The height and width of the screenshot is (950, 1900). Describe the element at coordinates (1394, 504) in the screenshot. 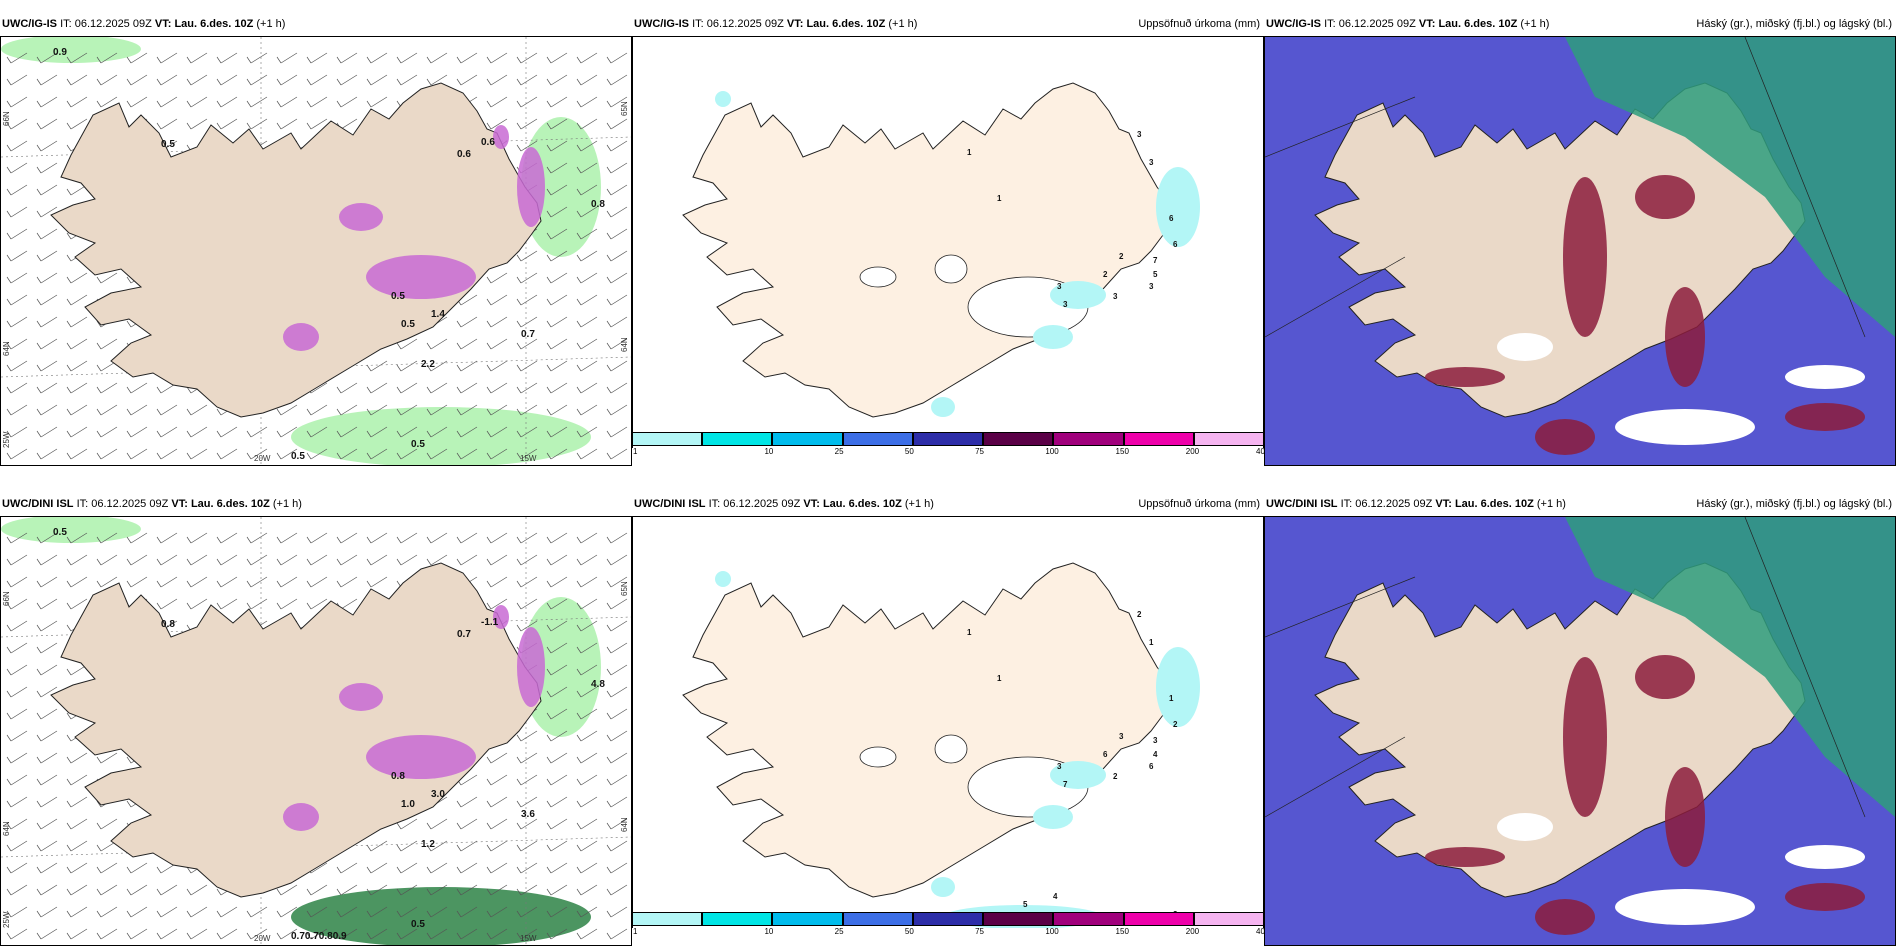

I see `it-value: 06.12.2025 09Z` at that location.